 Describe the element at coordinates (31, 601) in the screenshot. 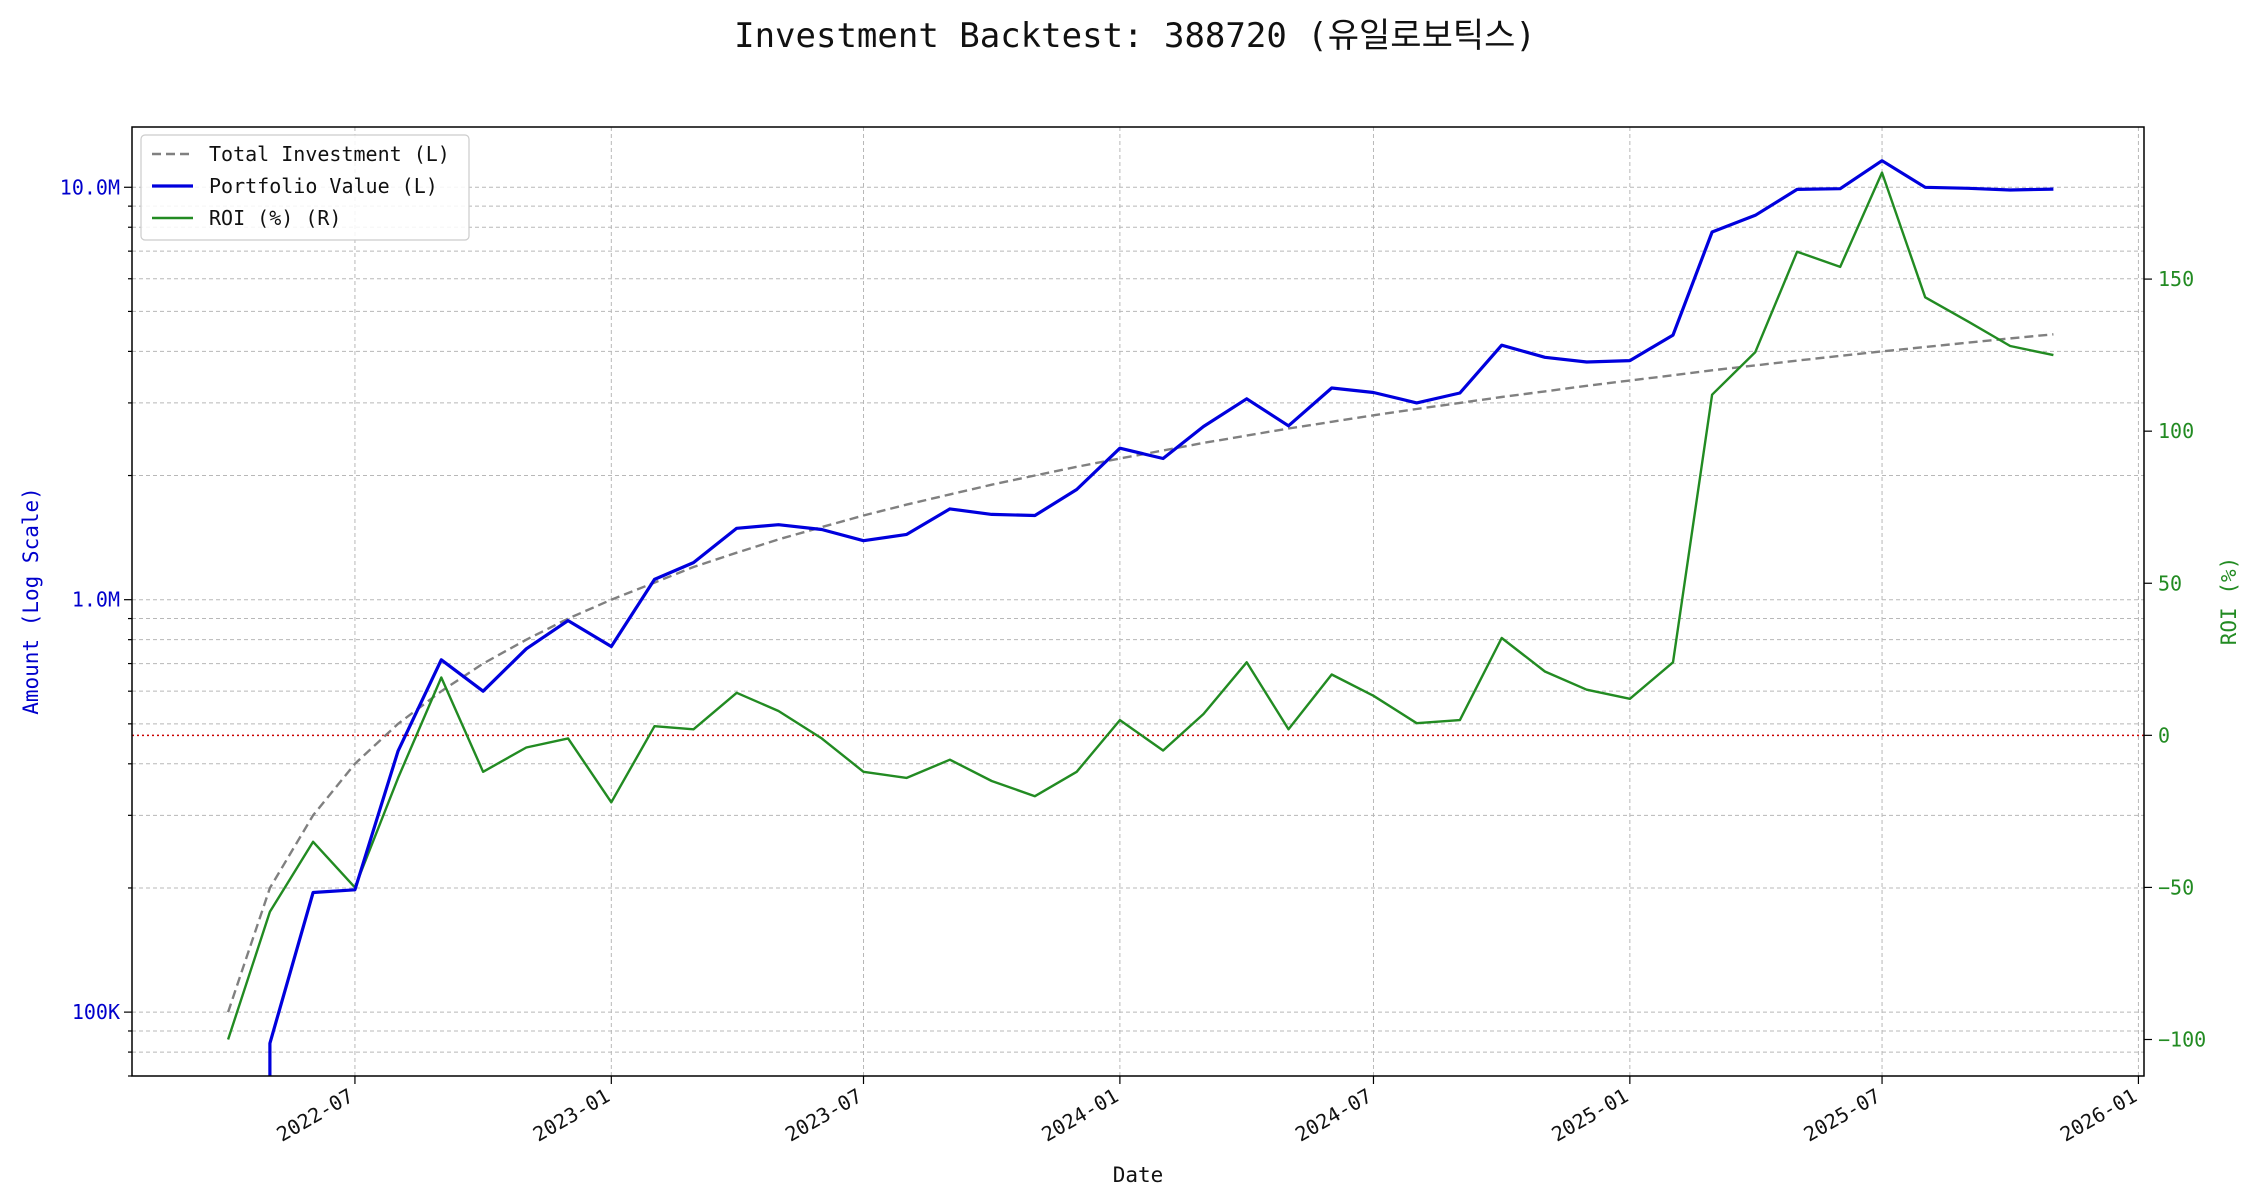

I see `left-axis-label: Amount (Log Scale)` at that location.